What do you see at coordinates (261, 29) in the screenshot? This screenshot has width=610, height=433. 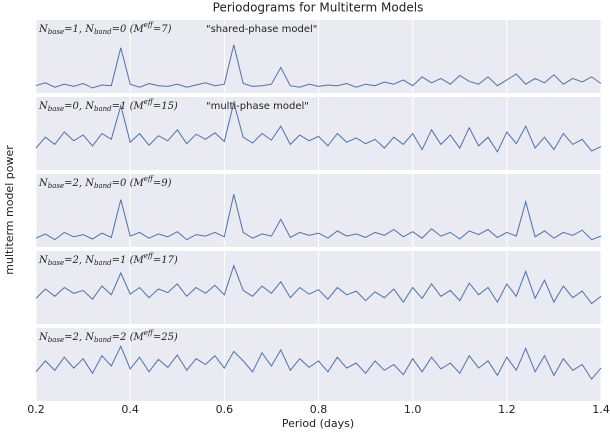 I see `annotation: "shared-phase model"` at bounding box center [261, 29].